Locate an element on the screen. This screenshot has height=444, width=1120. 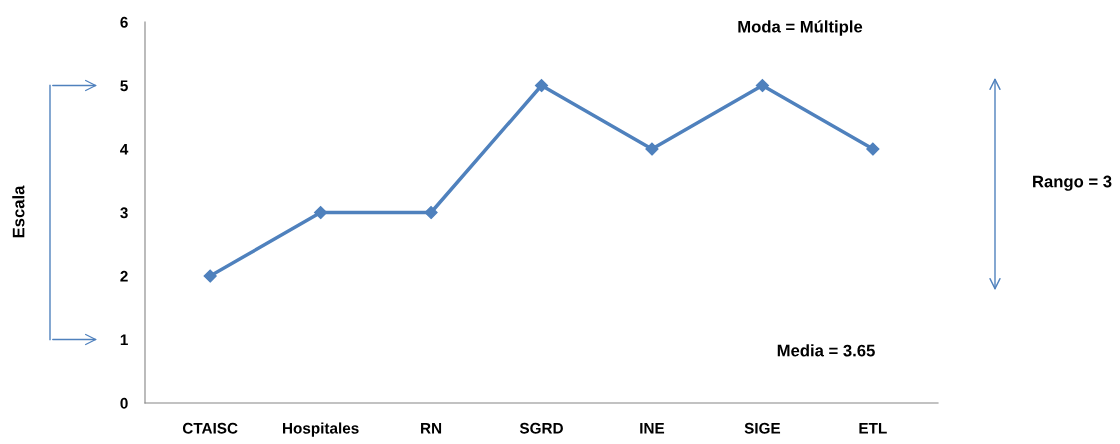
x-tick-label: SGRD is located at coordinates (541, 428).